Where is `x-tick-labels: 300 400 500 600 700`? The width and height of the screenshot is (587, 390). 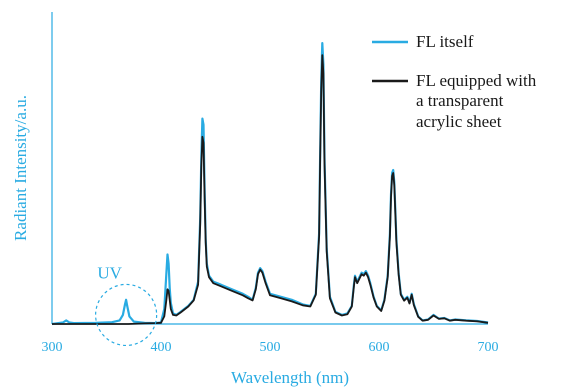 x-tick-labels: 300 400 500 600 700 is located at coordinates (270, 347).